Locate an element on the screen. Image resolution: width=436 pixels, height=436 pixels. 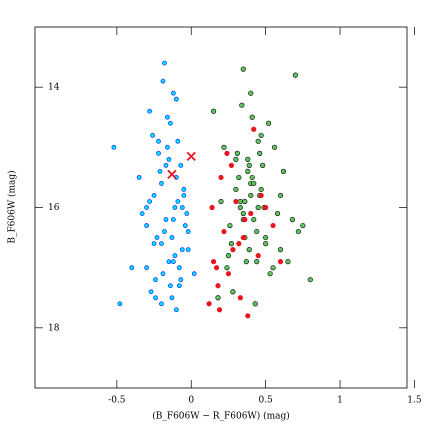
y-tick-label: 18 is located at coordinates (54, 328).